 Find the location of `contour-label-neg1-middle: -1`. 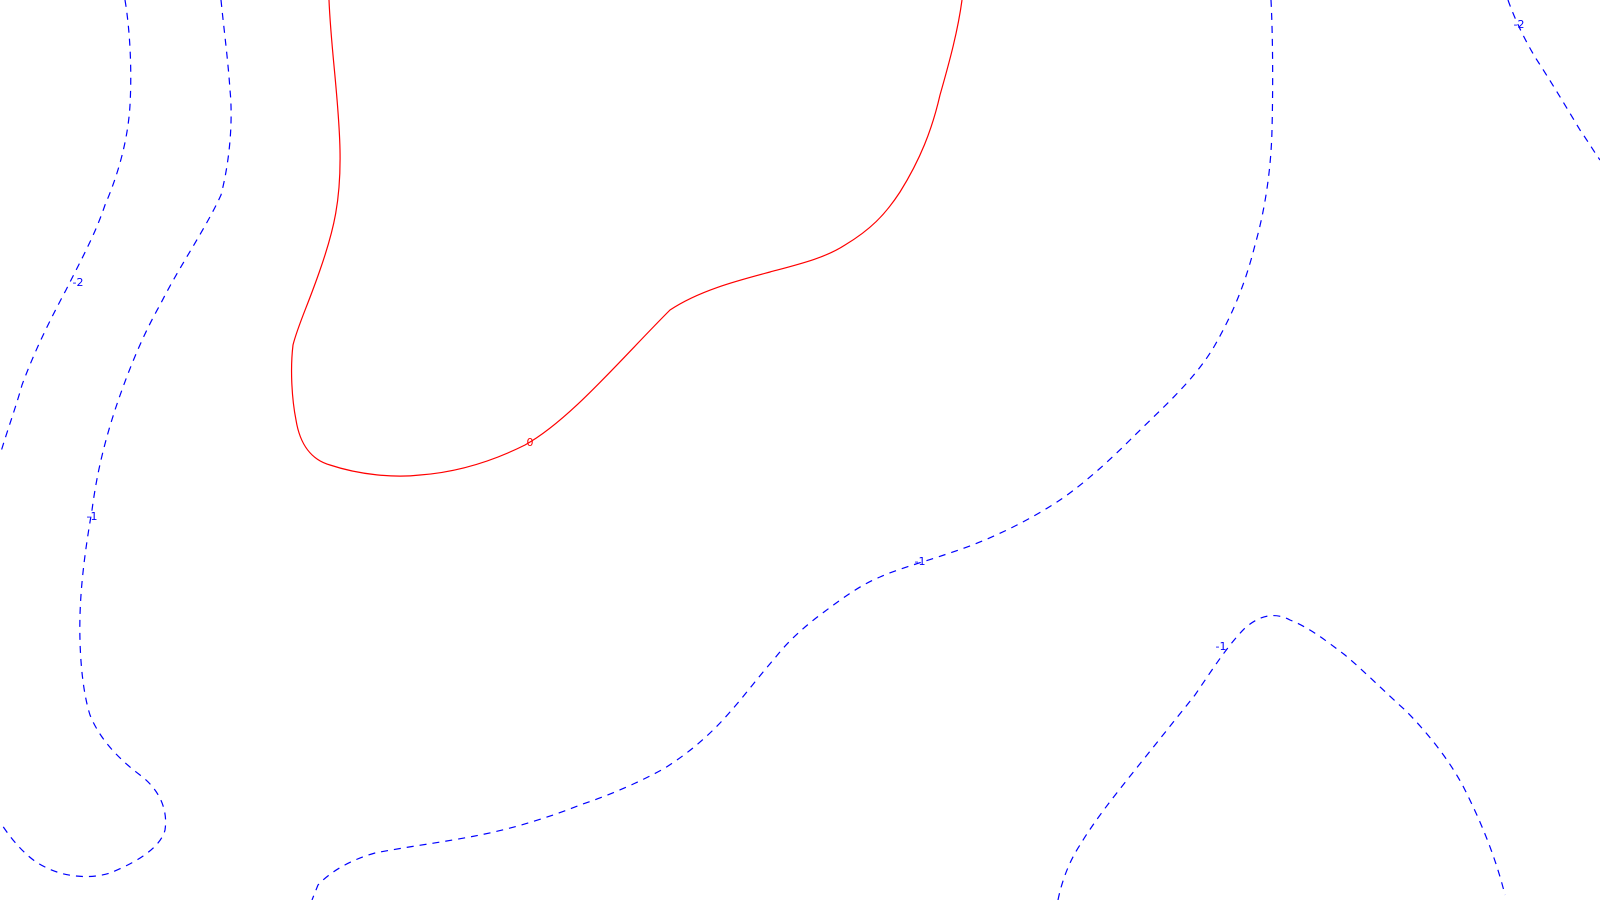

contour-label-neg1-middle: -1 is located at coordinates (920, 561).